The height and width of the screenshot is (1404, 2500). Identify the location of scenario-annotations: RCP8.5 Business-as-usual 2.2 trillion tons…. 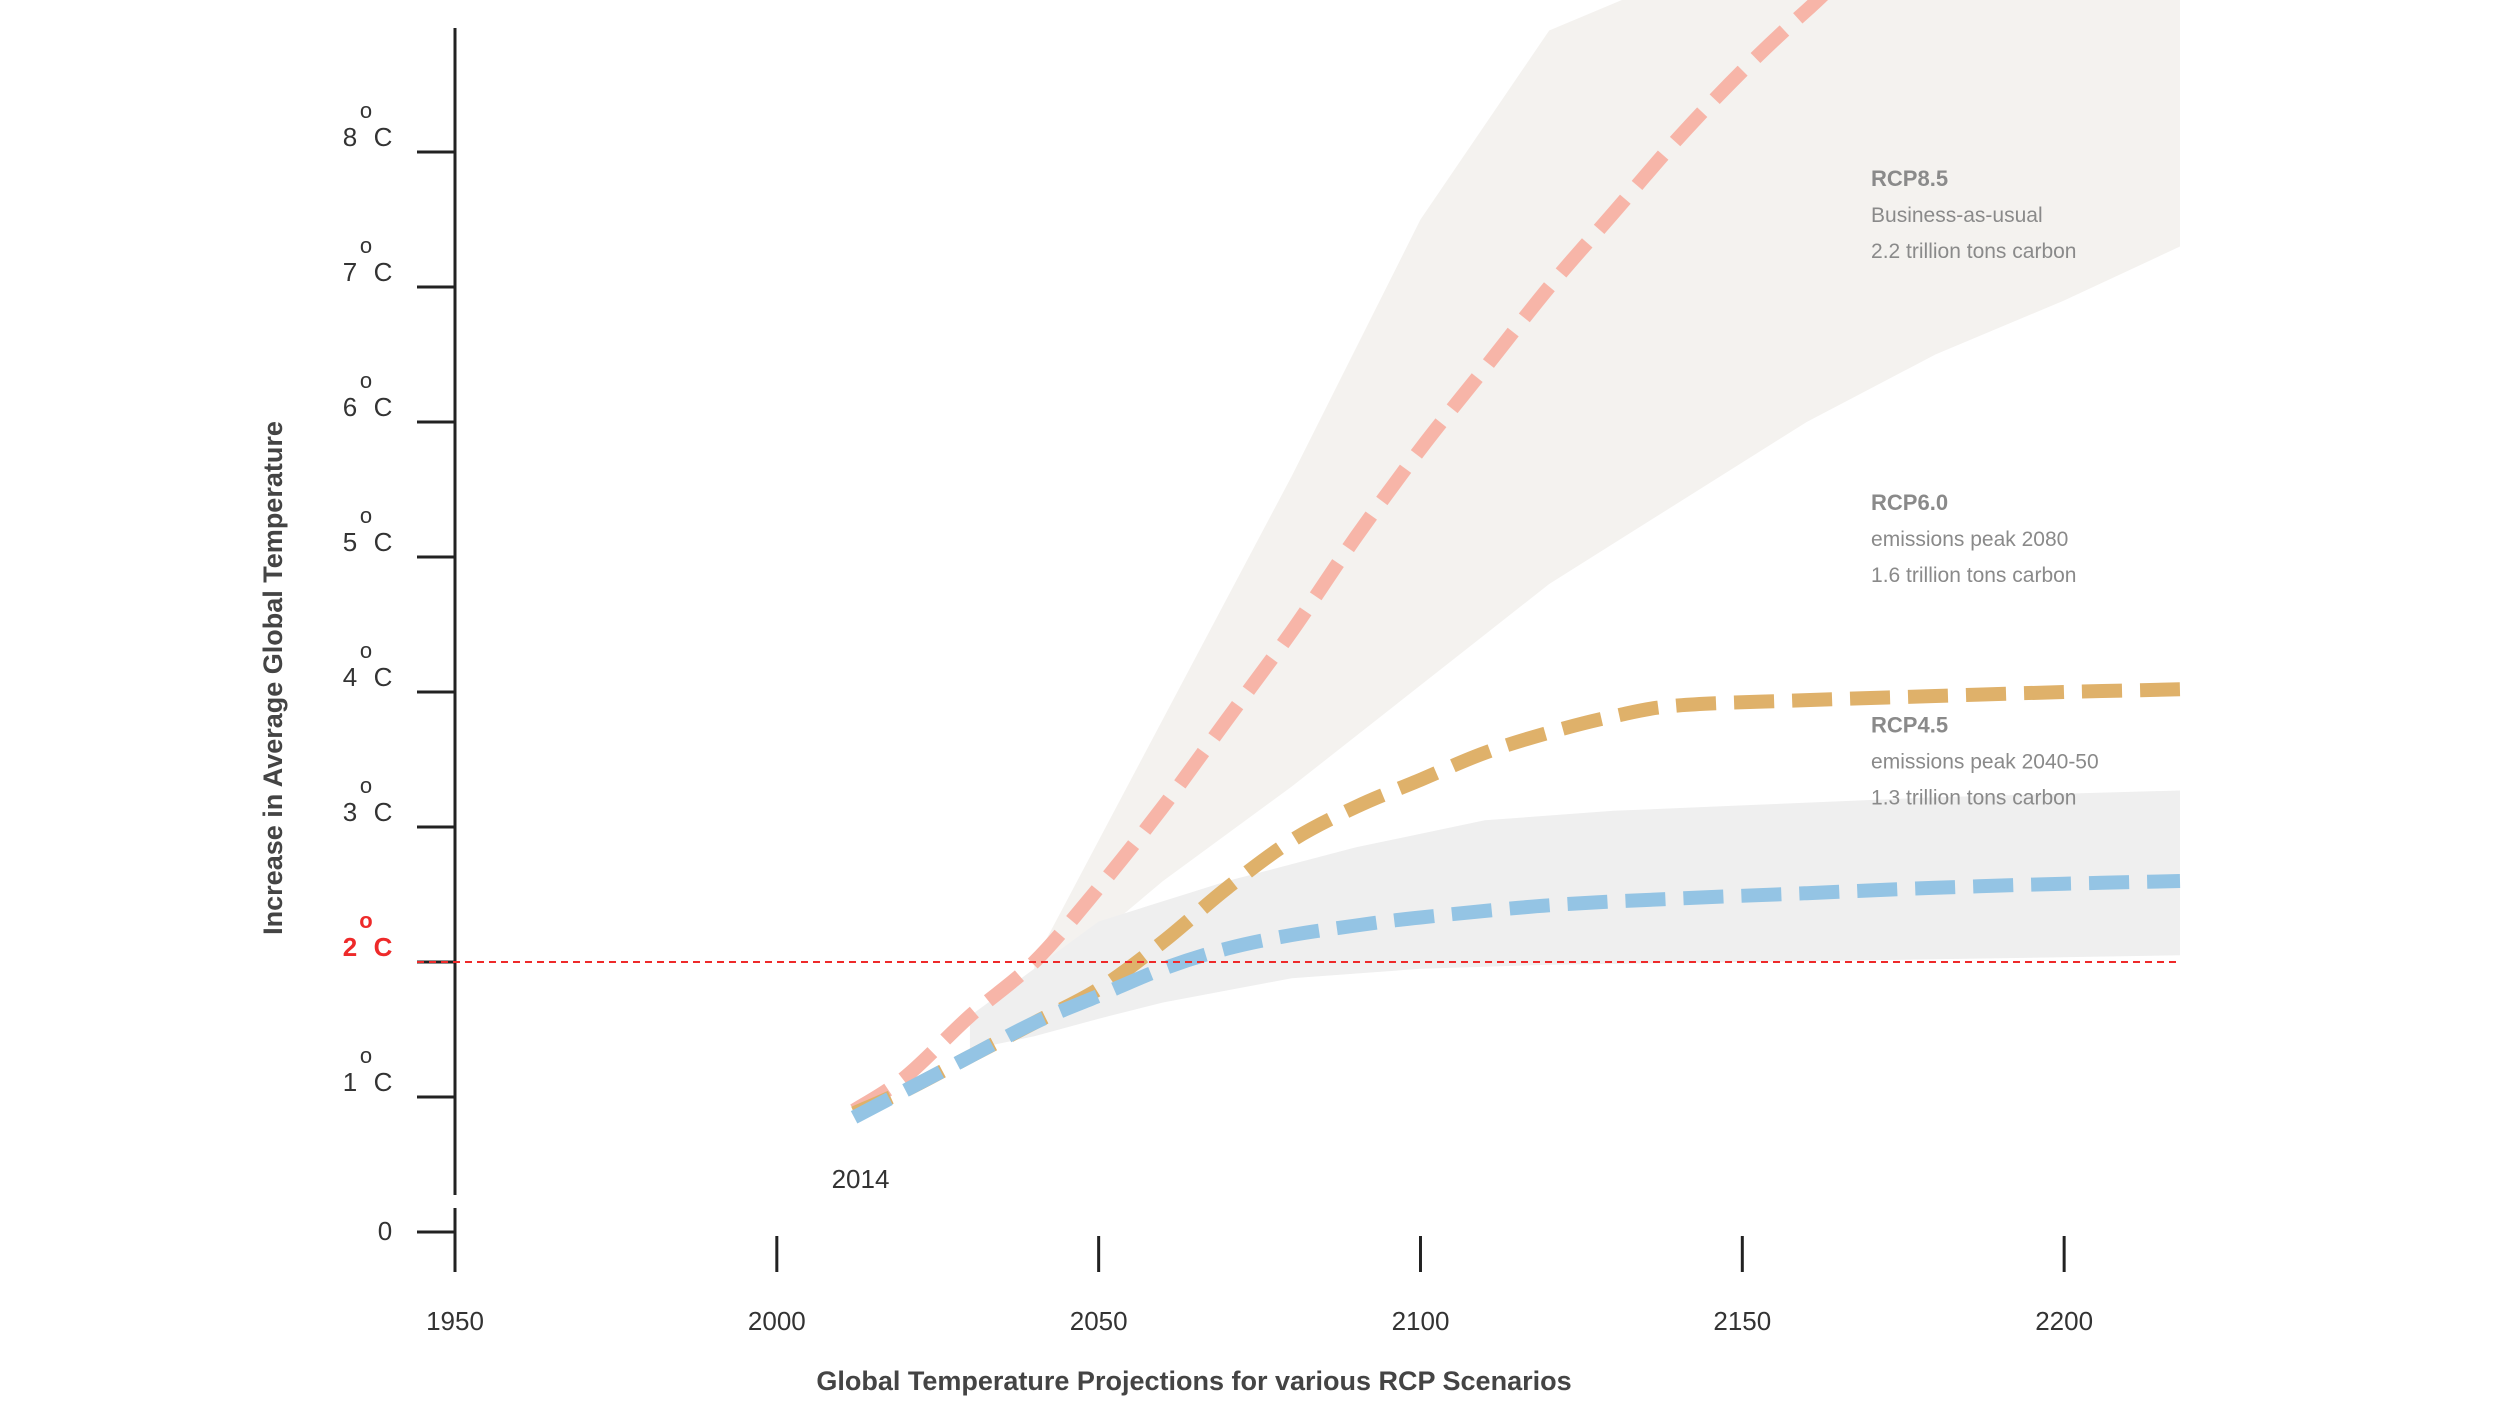
(1985, 488).